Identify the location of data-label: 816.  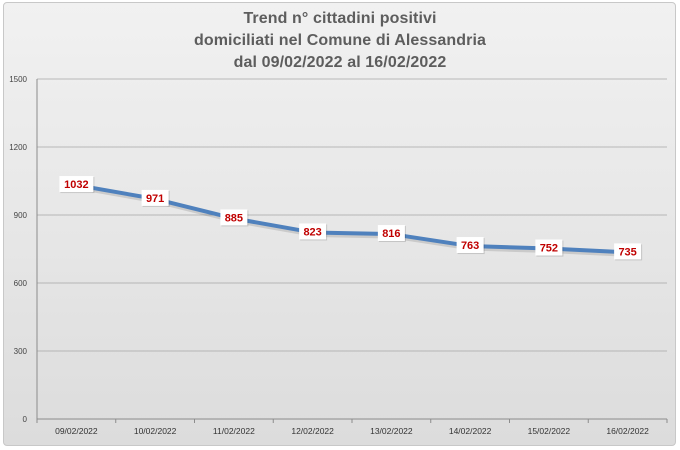
(391, 234).